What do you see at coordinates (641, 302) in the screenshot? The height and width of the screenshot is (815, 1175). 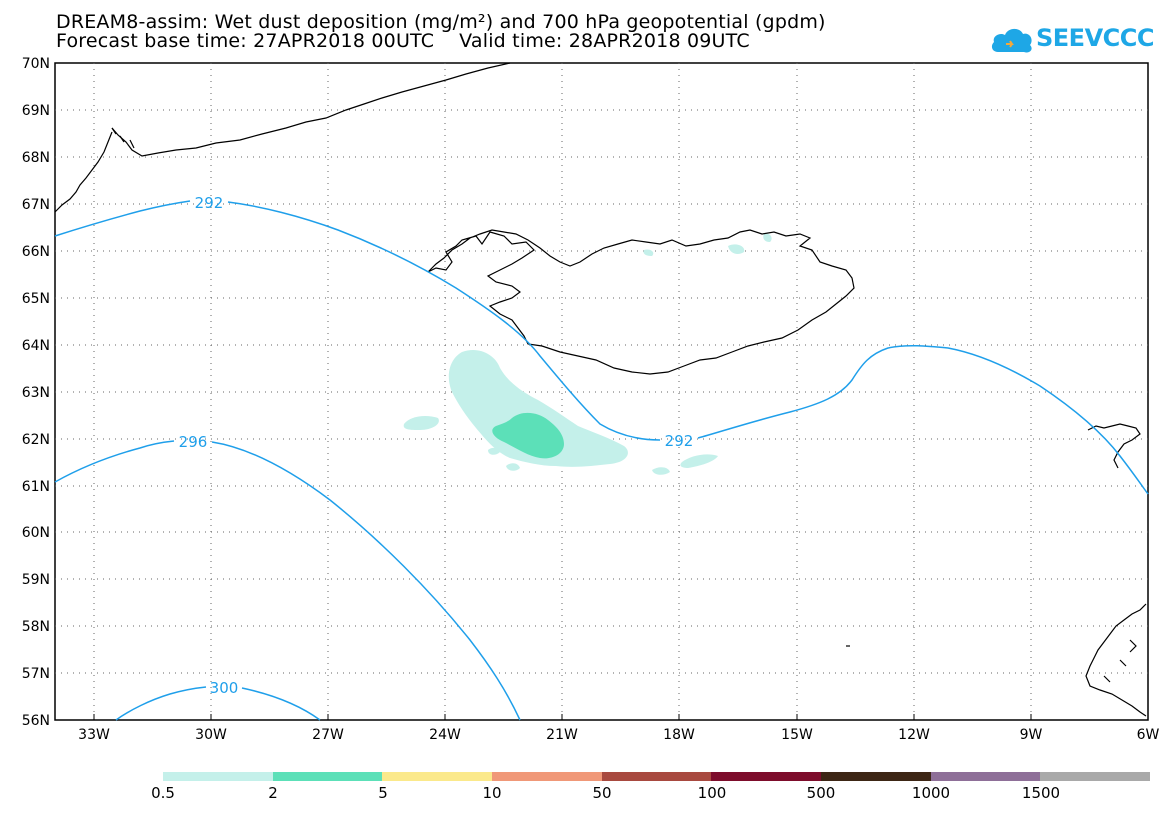 I see `iceland-coast` at bounding box center [641, 302].